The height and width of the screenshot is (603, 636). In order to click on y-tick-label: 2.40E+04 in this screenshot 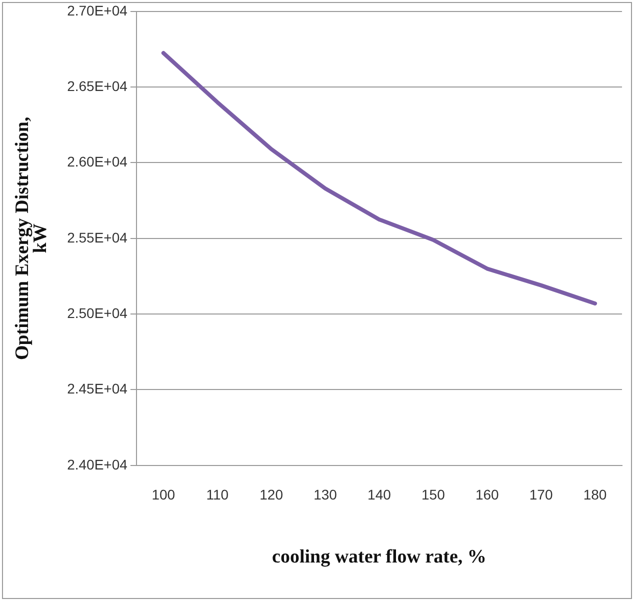, I will do `click(97, 464)`.